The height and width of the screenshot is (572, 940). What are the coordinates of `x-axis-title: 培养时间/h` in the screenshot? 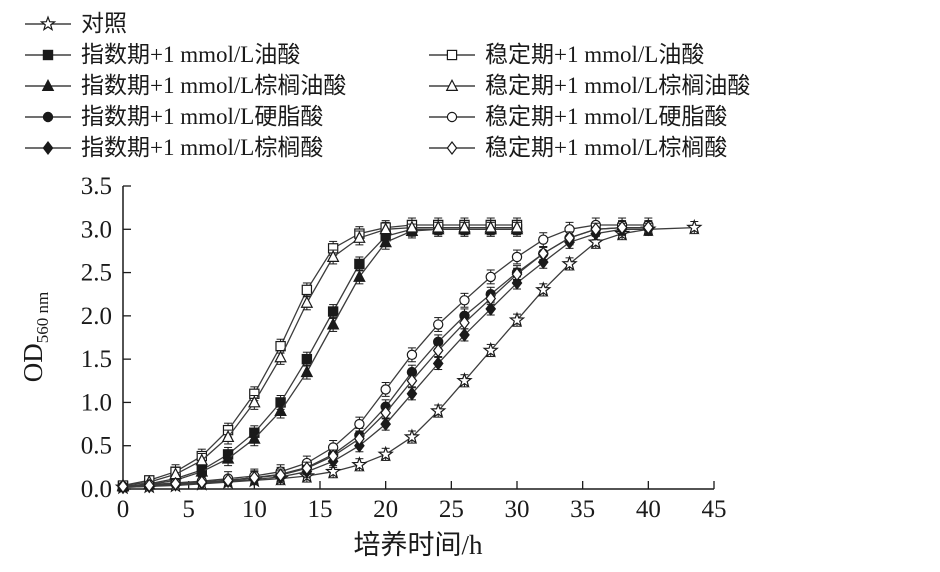 It's located at (418, 545).